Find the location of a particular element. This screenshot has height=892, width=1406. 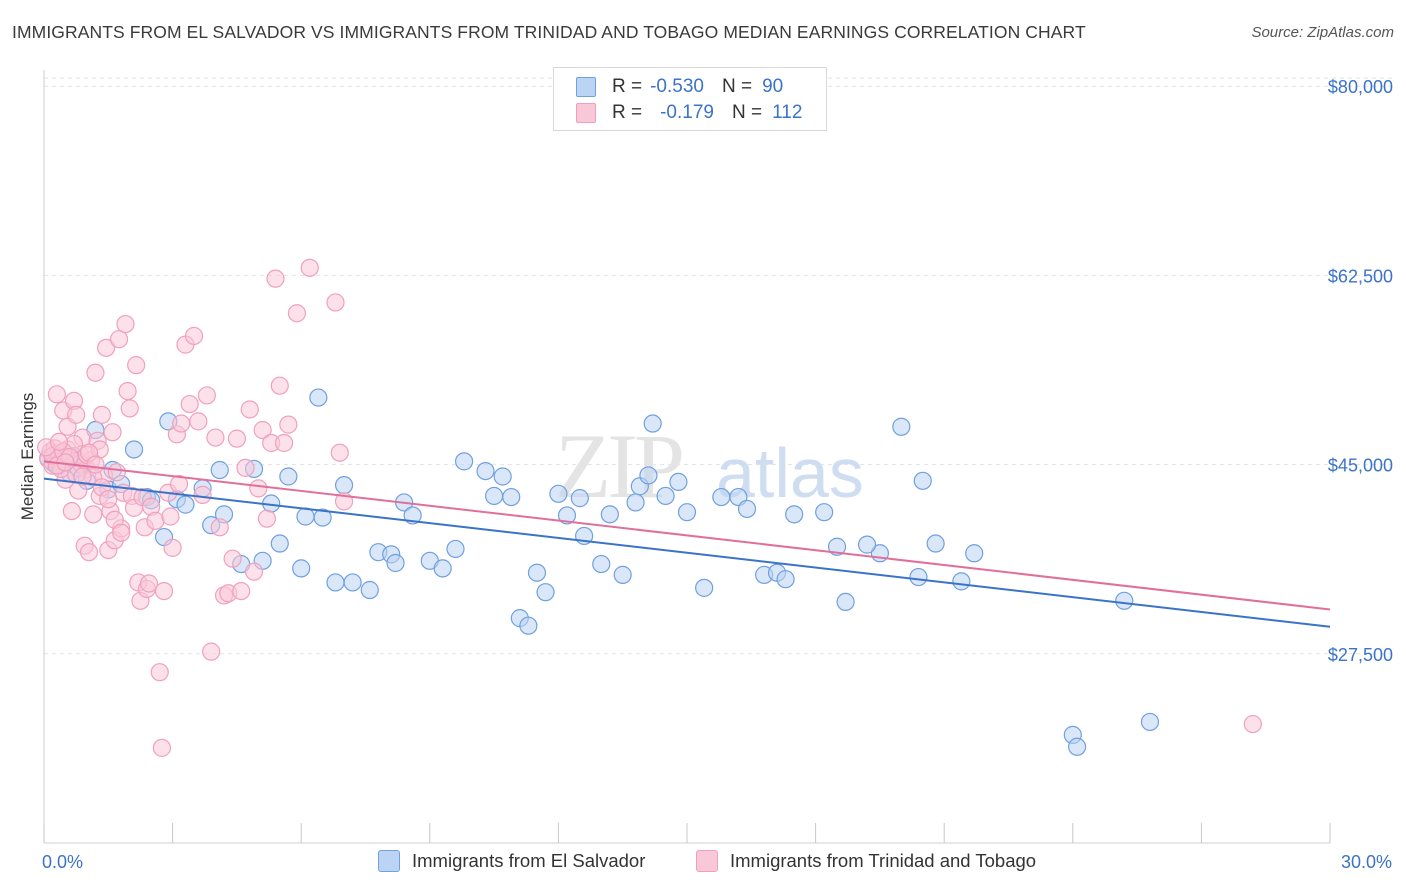

legend-swatch is located at coordinates (707, 861).